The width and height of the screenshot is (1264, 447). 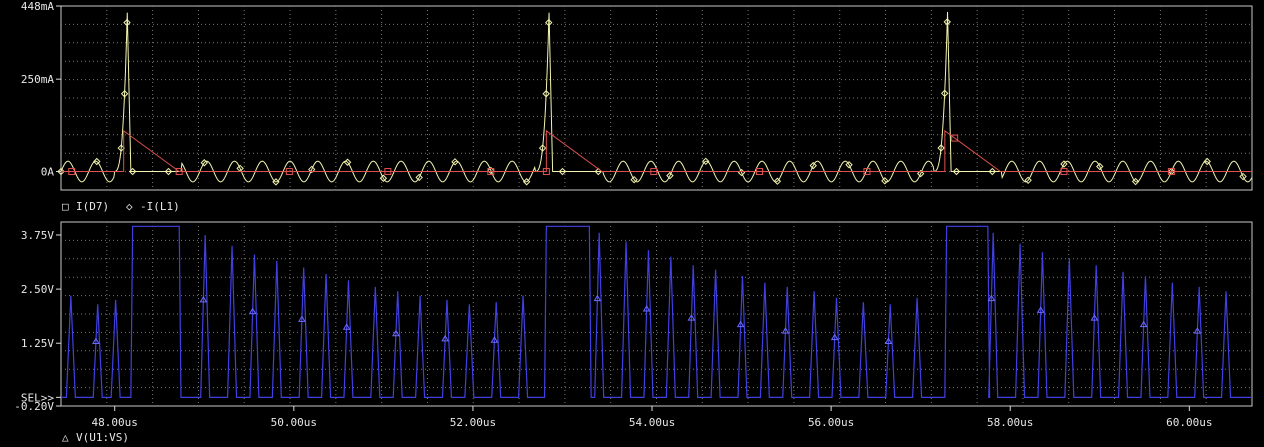 I want to click on x-tick-label: 56.00us, so click(x=831, y=422).